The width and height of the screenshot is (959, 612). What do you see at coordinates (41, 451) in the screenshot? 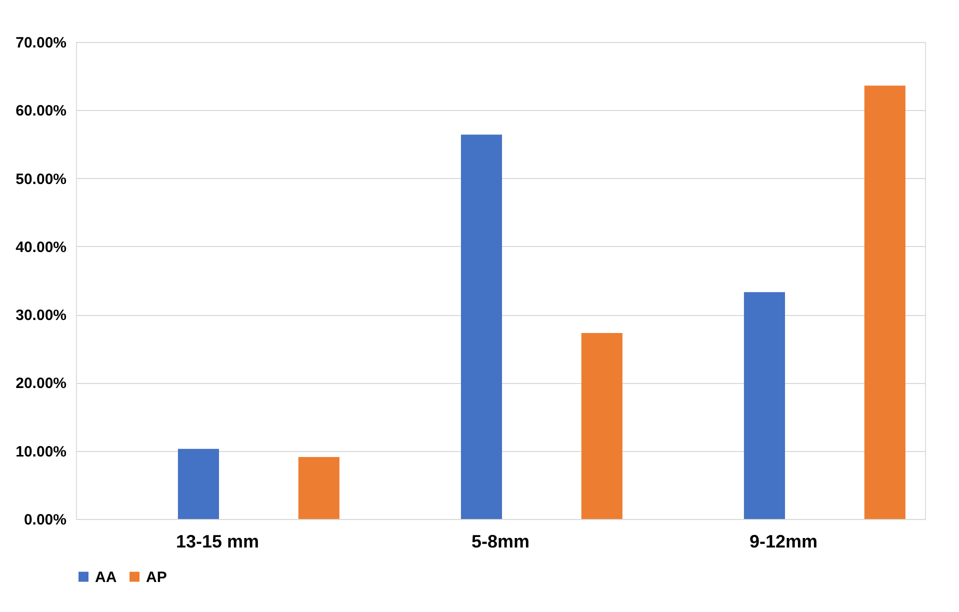
I see `y-tick-label: 10.00%` at bounding box center [41, 451].